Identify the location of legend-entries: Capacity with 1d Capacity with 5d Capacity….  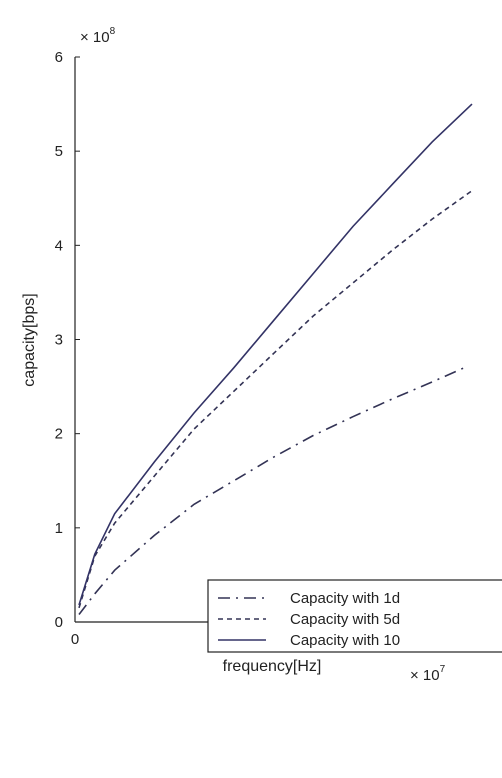
(309, 619).